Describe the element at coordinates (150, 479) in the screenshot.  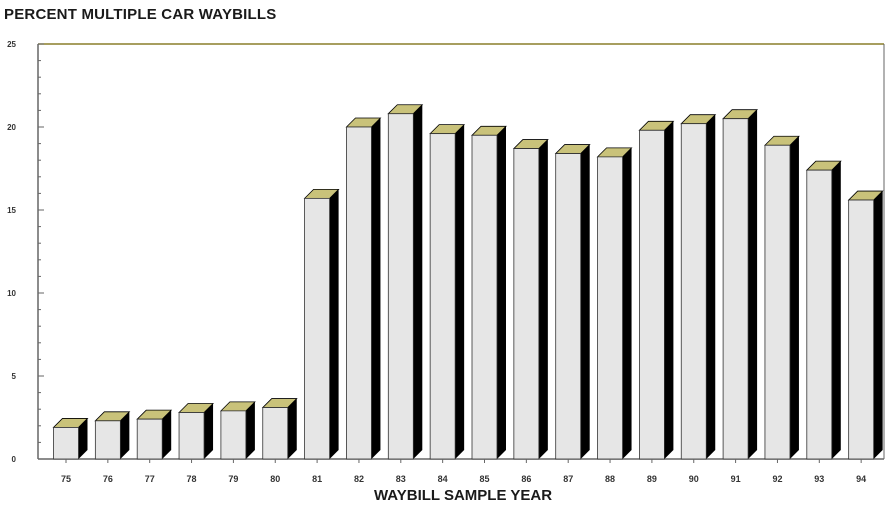
I see `x-tick-label: 77` at that location.